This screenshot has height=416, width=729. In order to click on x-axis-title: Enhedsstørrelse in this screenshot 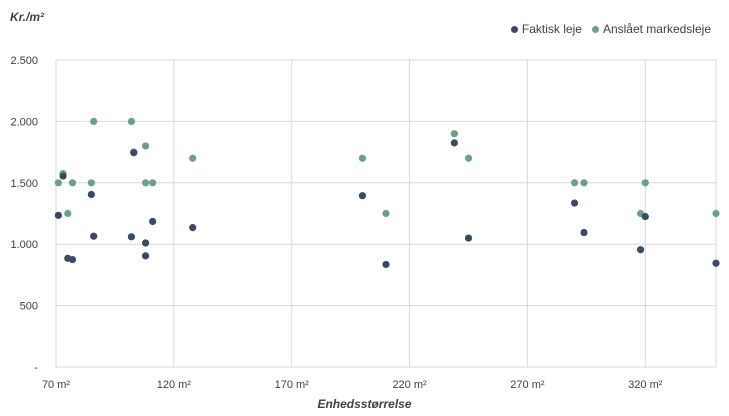, I will do `click(364, 404)`.